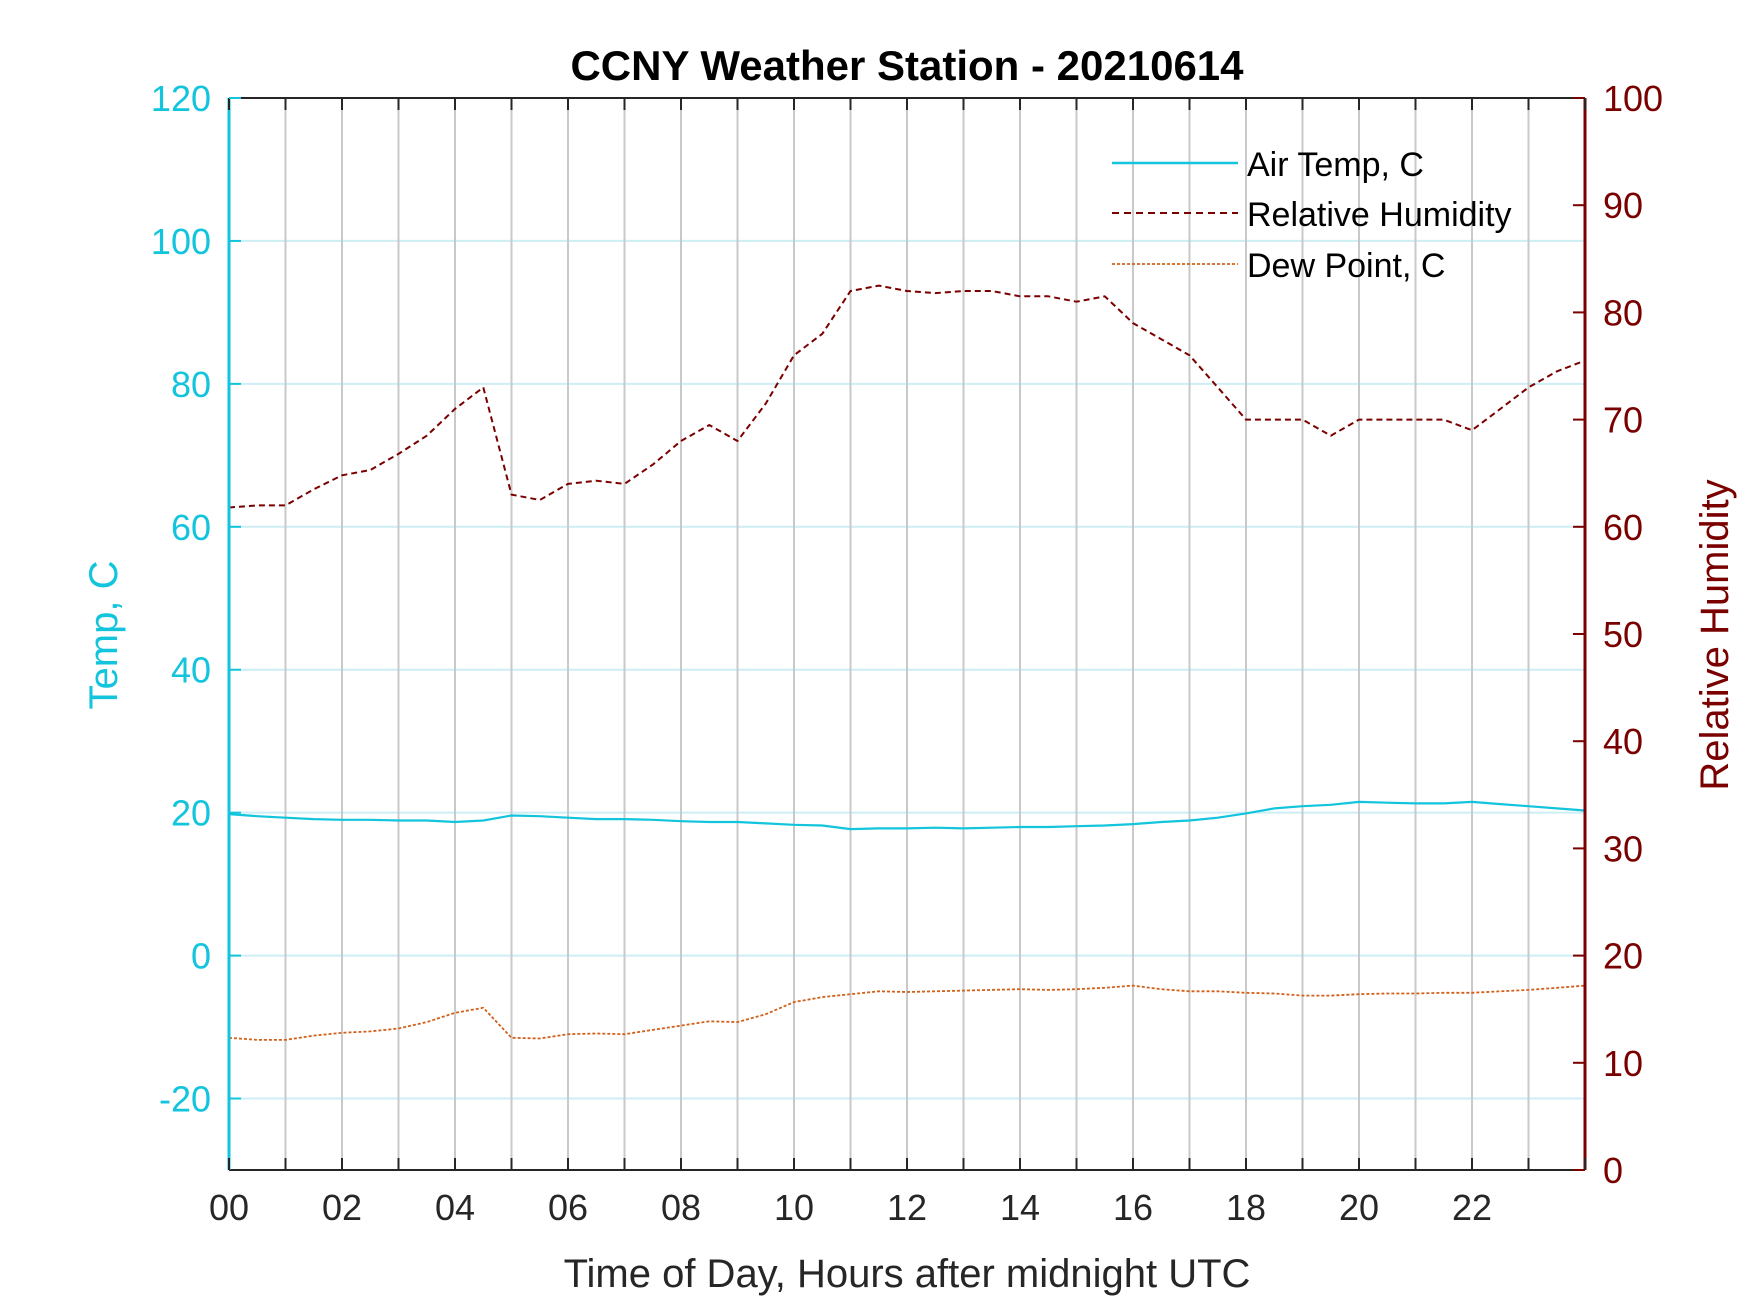  Describe the element at coordinates (568, 1207) in the screenshot. I see `x-tick-label: 06` at that location.